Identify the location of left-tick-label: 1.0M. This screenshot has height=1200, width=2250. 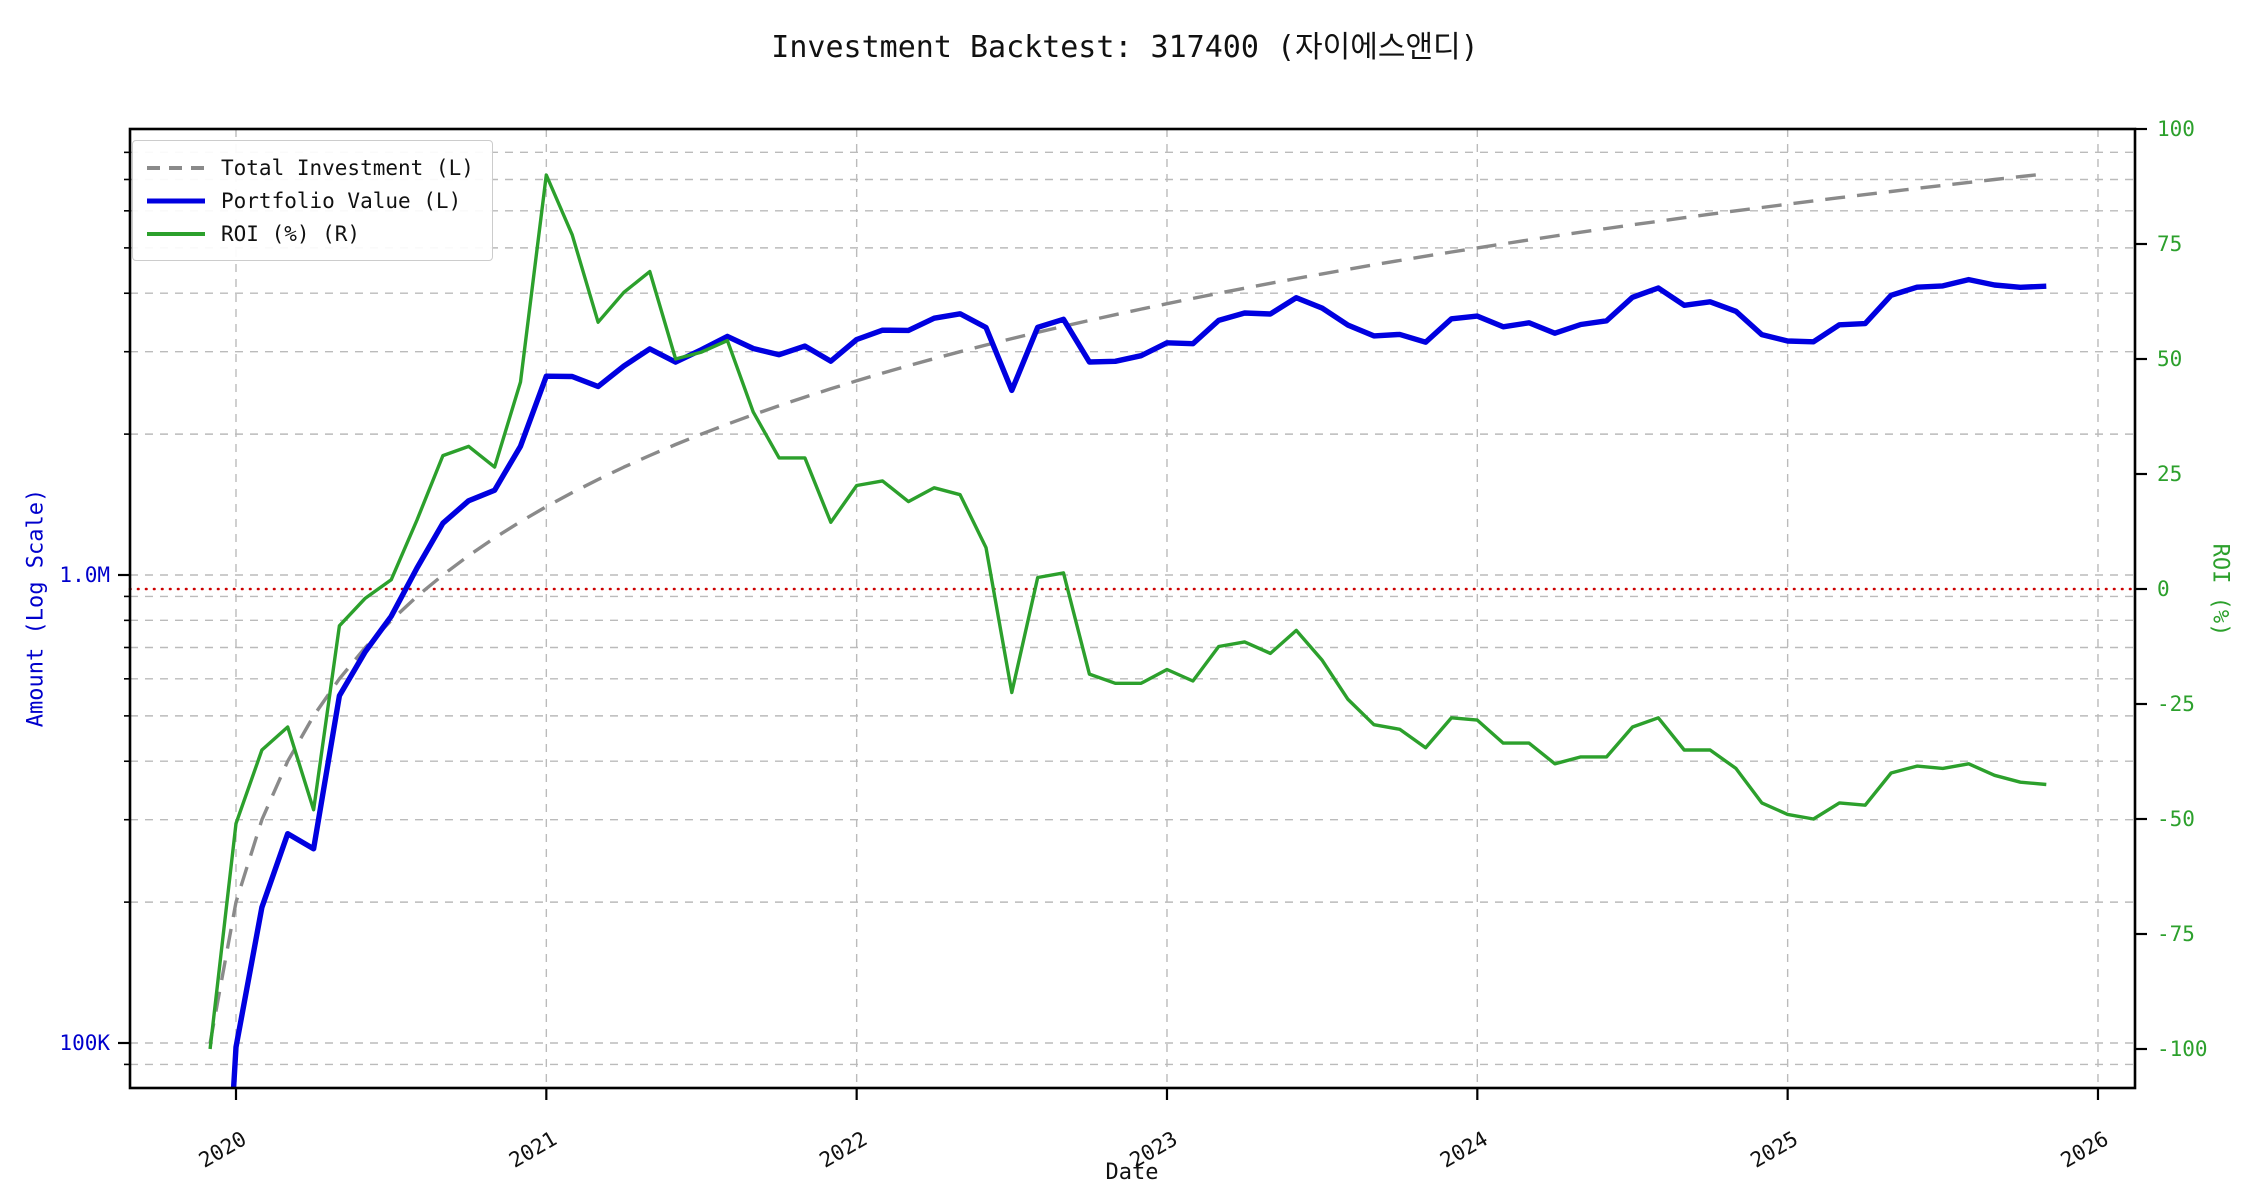
(84, 575).